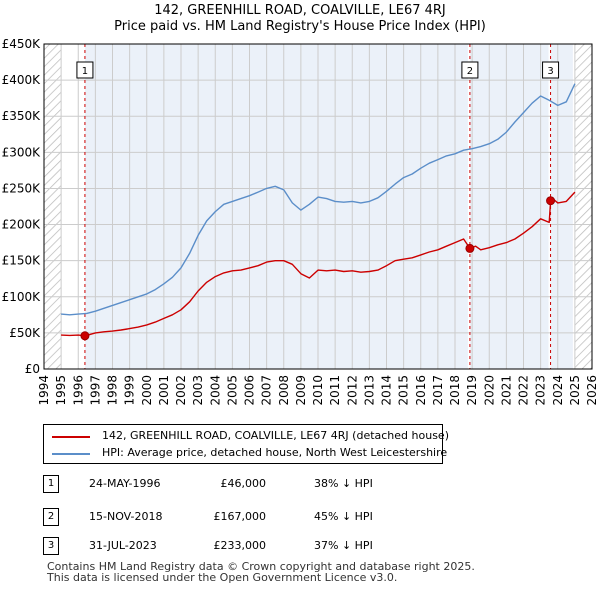 The width and height of the screenshot is (600, 590). What do you see at coordinates (489, 390) in the screenshot?
I see `x-tick-label: 2020` at bounding box center [489, 390].